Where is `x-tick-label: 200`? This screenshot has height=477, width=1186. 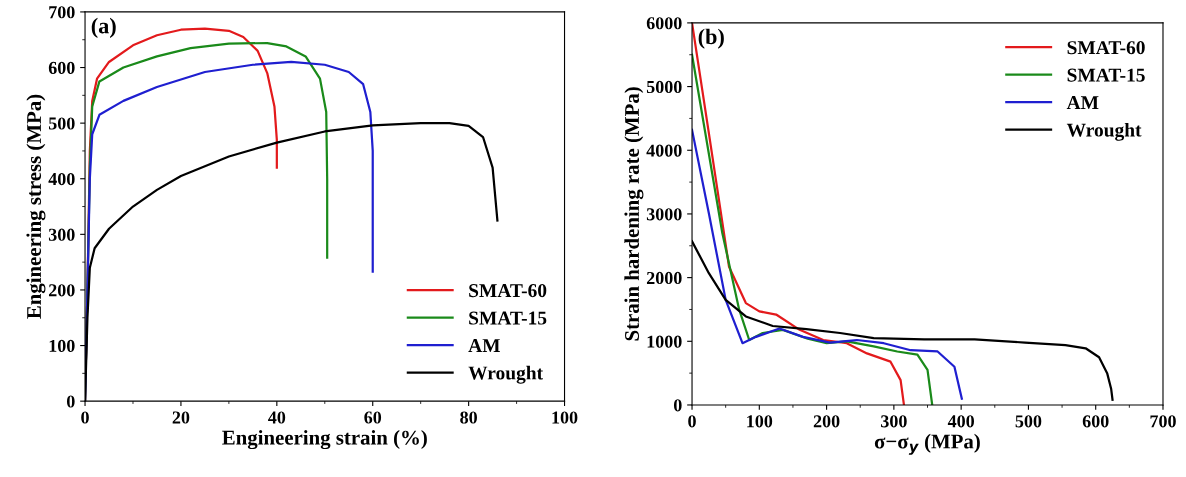 x-tick-label: 200 is located at coordinates (826, 421).